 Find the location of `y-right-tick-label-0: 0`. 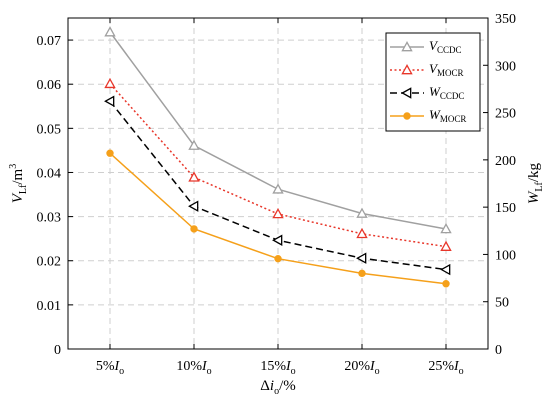

y-right-tick-label-0: 0 is located at coordinates (498, 350).